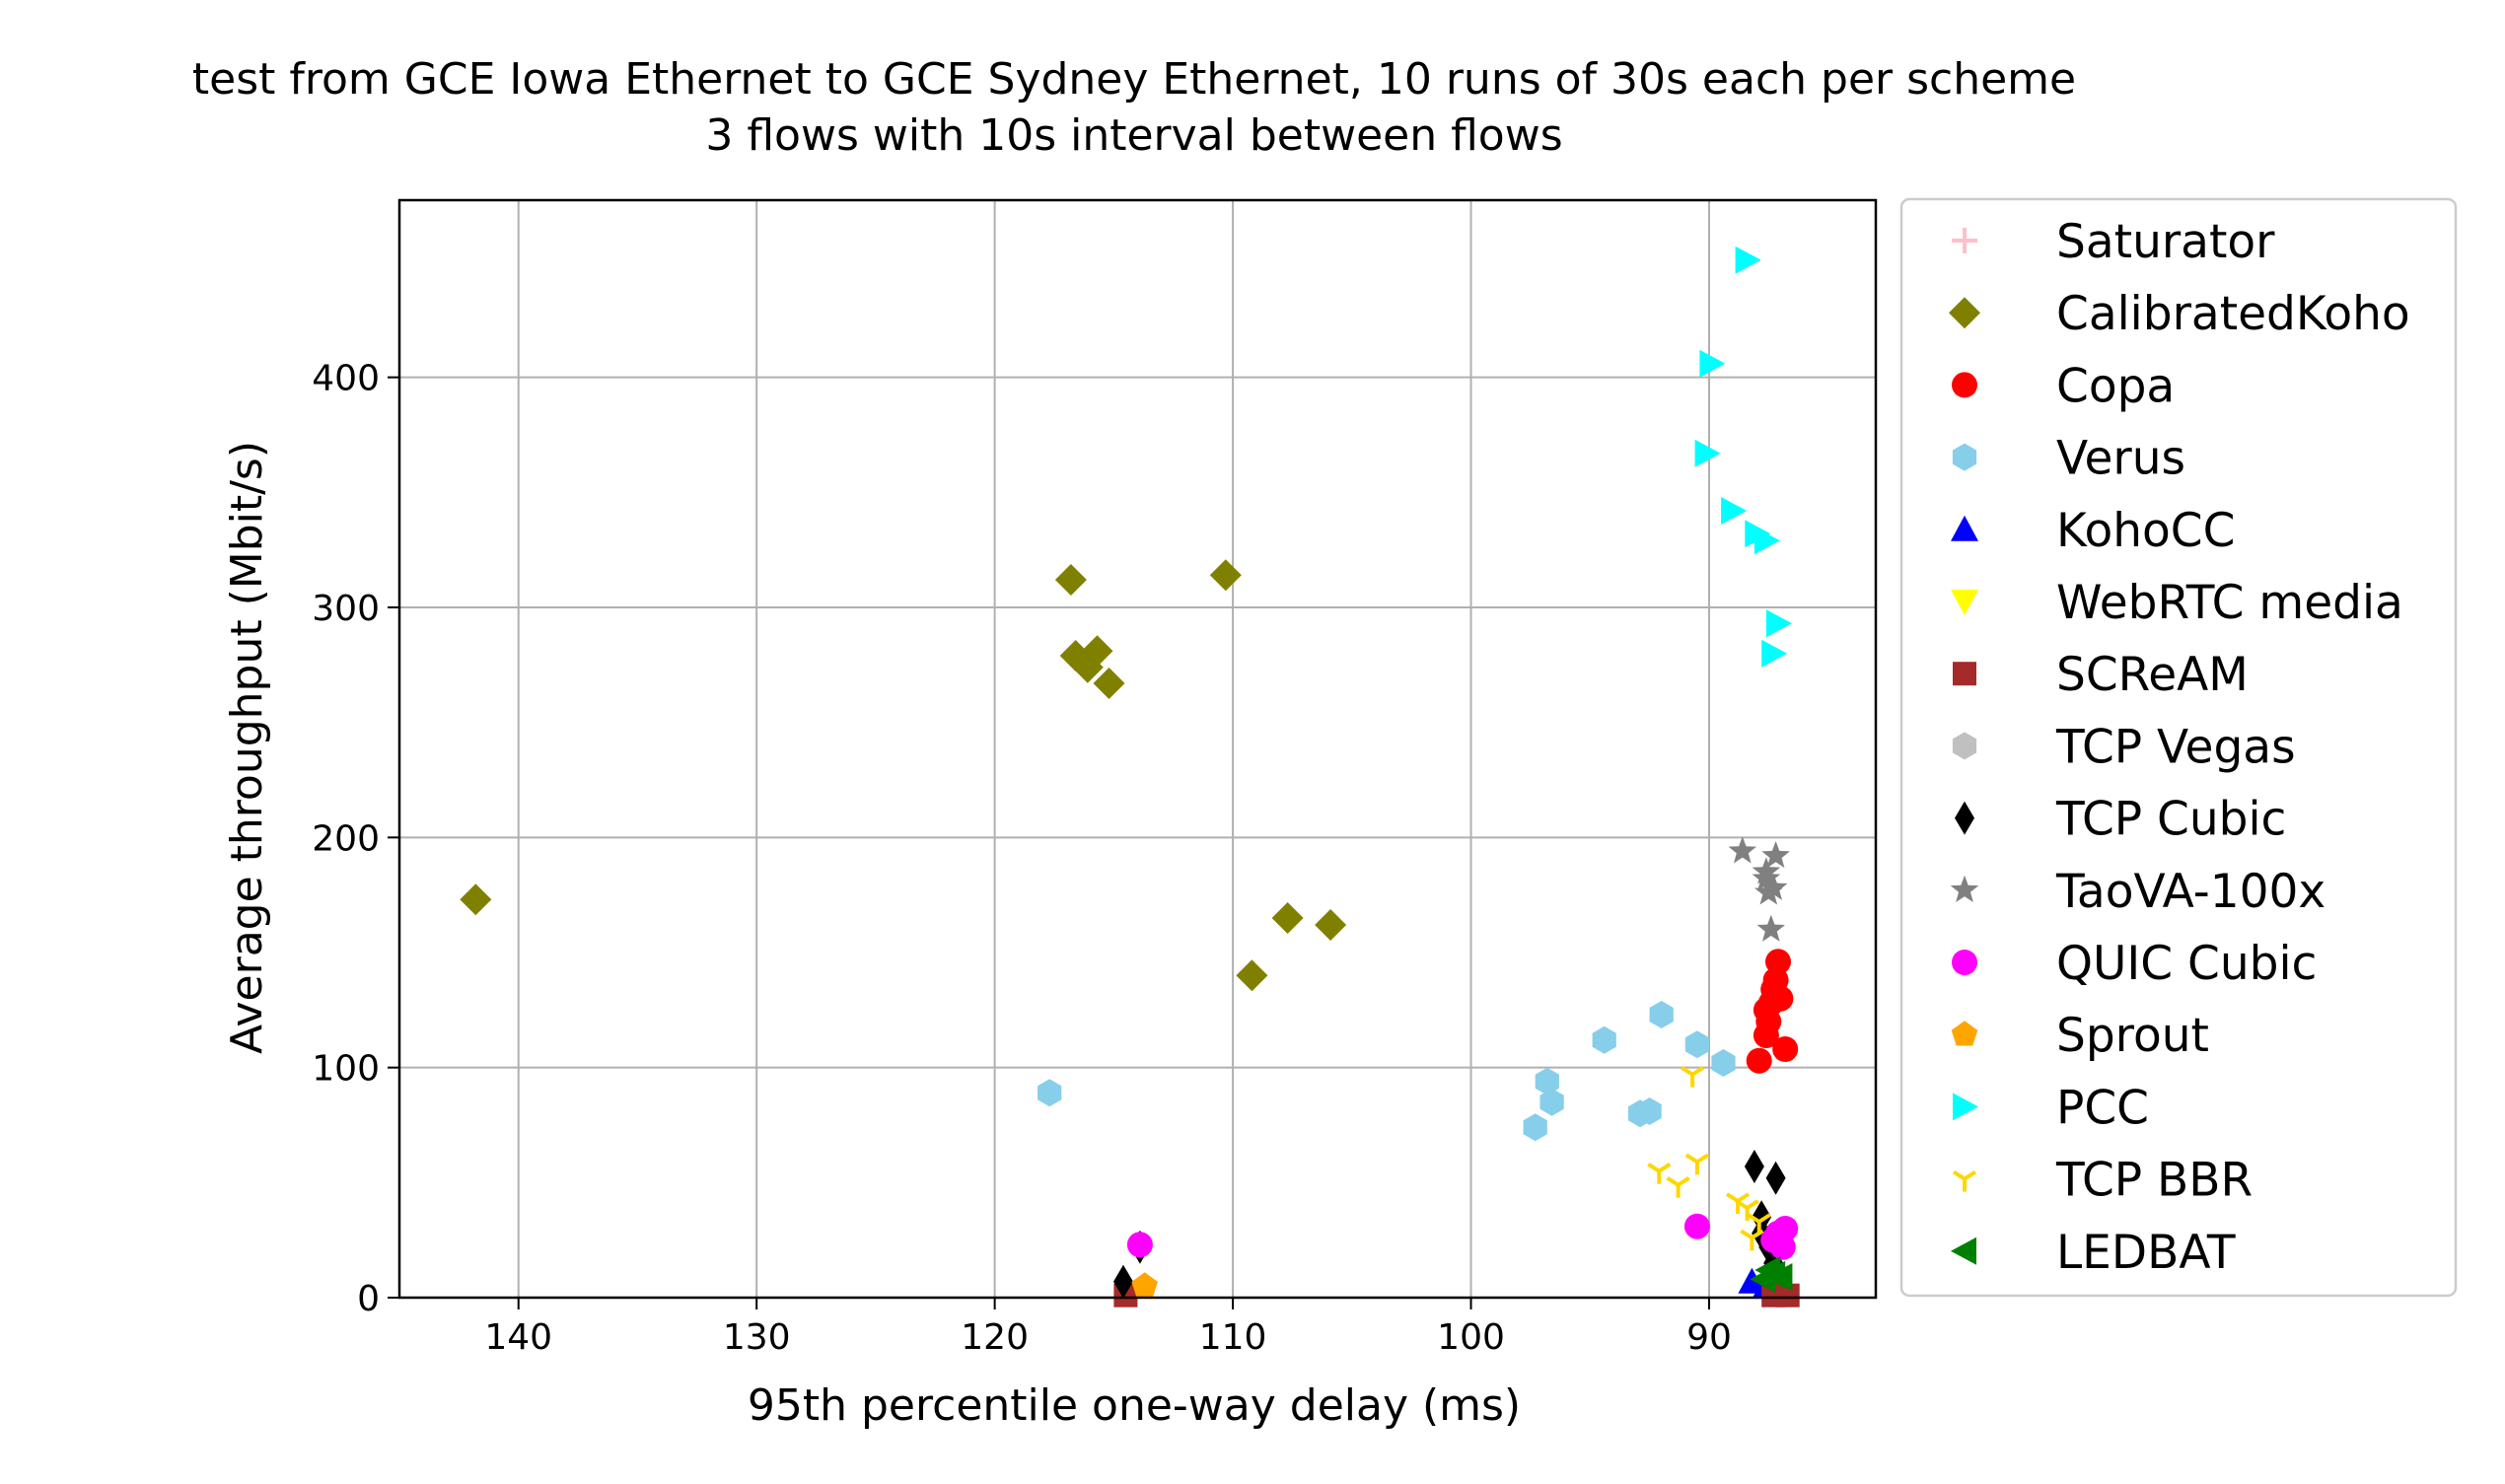 This screenshot has height=1484, width=2505. Describe the element at coordinates (1964, 746) in the screenshot. I see `legend-marker-tcp-vegas` at that location.